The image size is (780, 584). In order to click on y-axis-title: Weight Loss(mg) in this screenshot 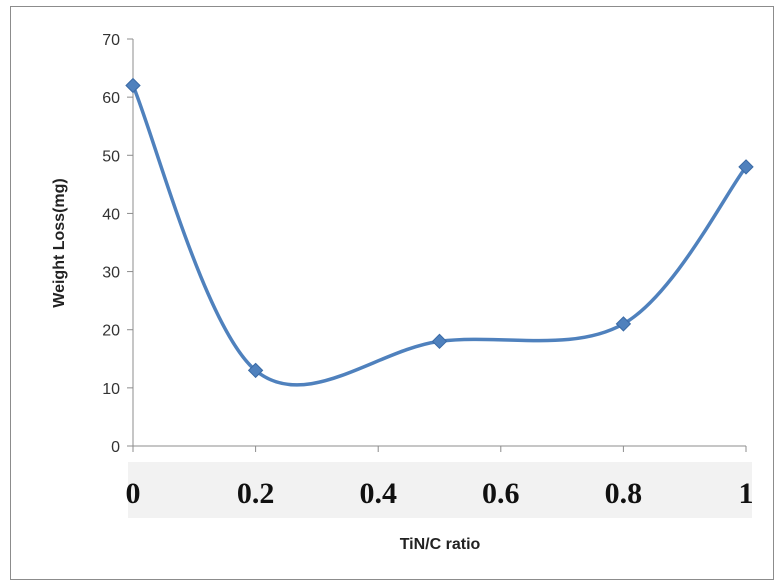, I will do `click(59, 242)`.